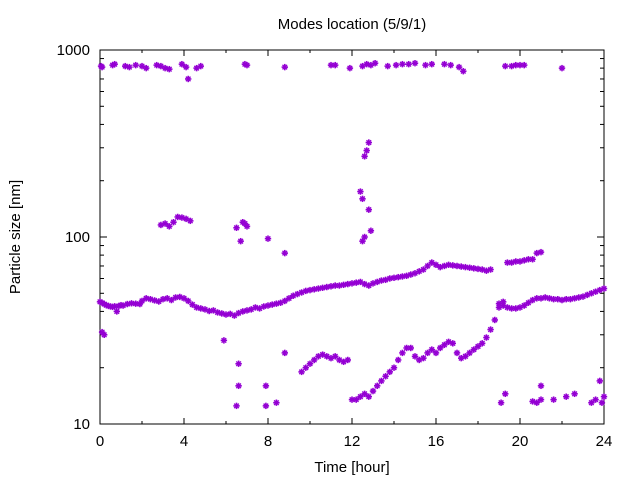 This screenshot has width=640, height=480. I want to click on x-tick-label: 24, so click(604, 441).